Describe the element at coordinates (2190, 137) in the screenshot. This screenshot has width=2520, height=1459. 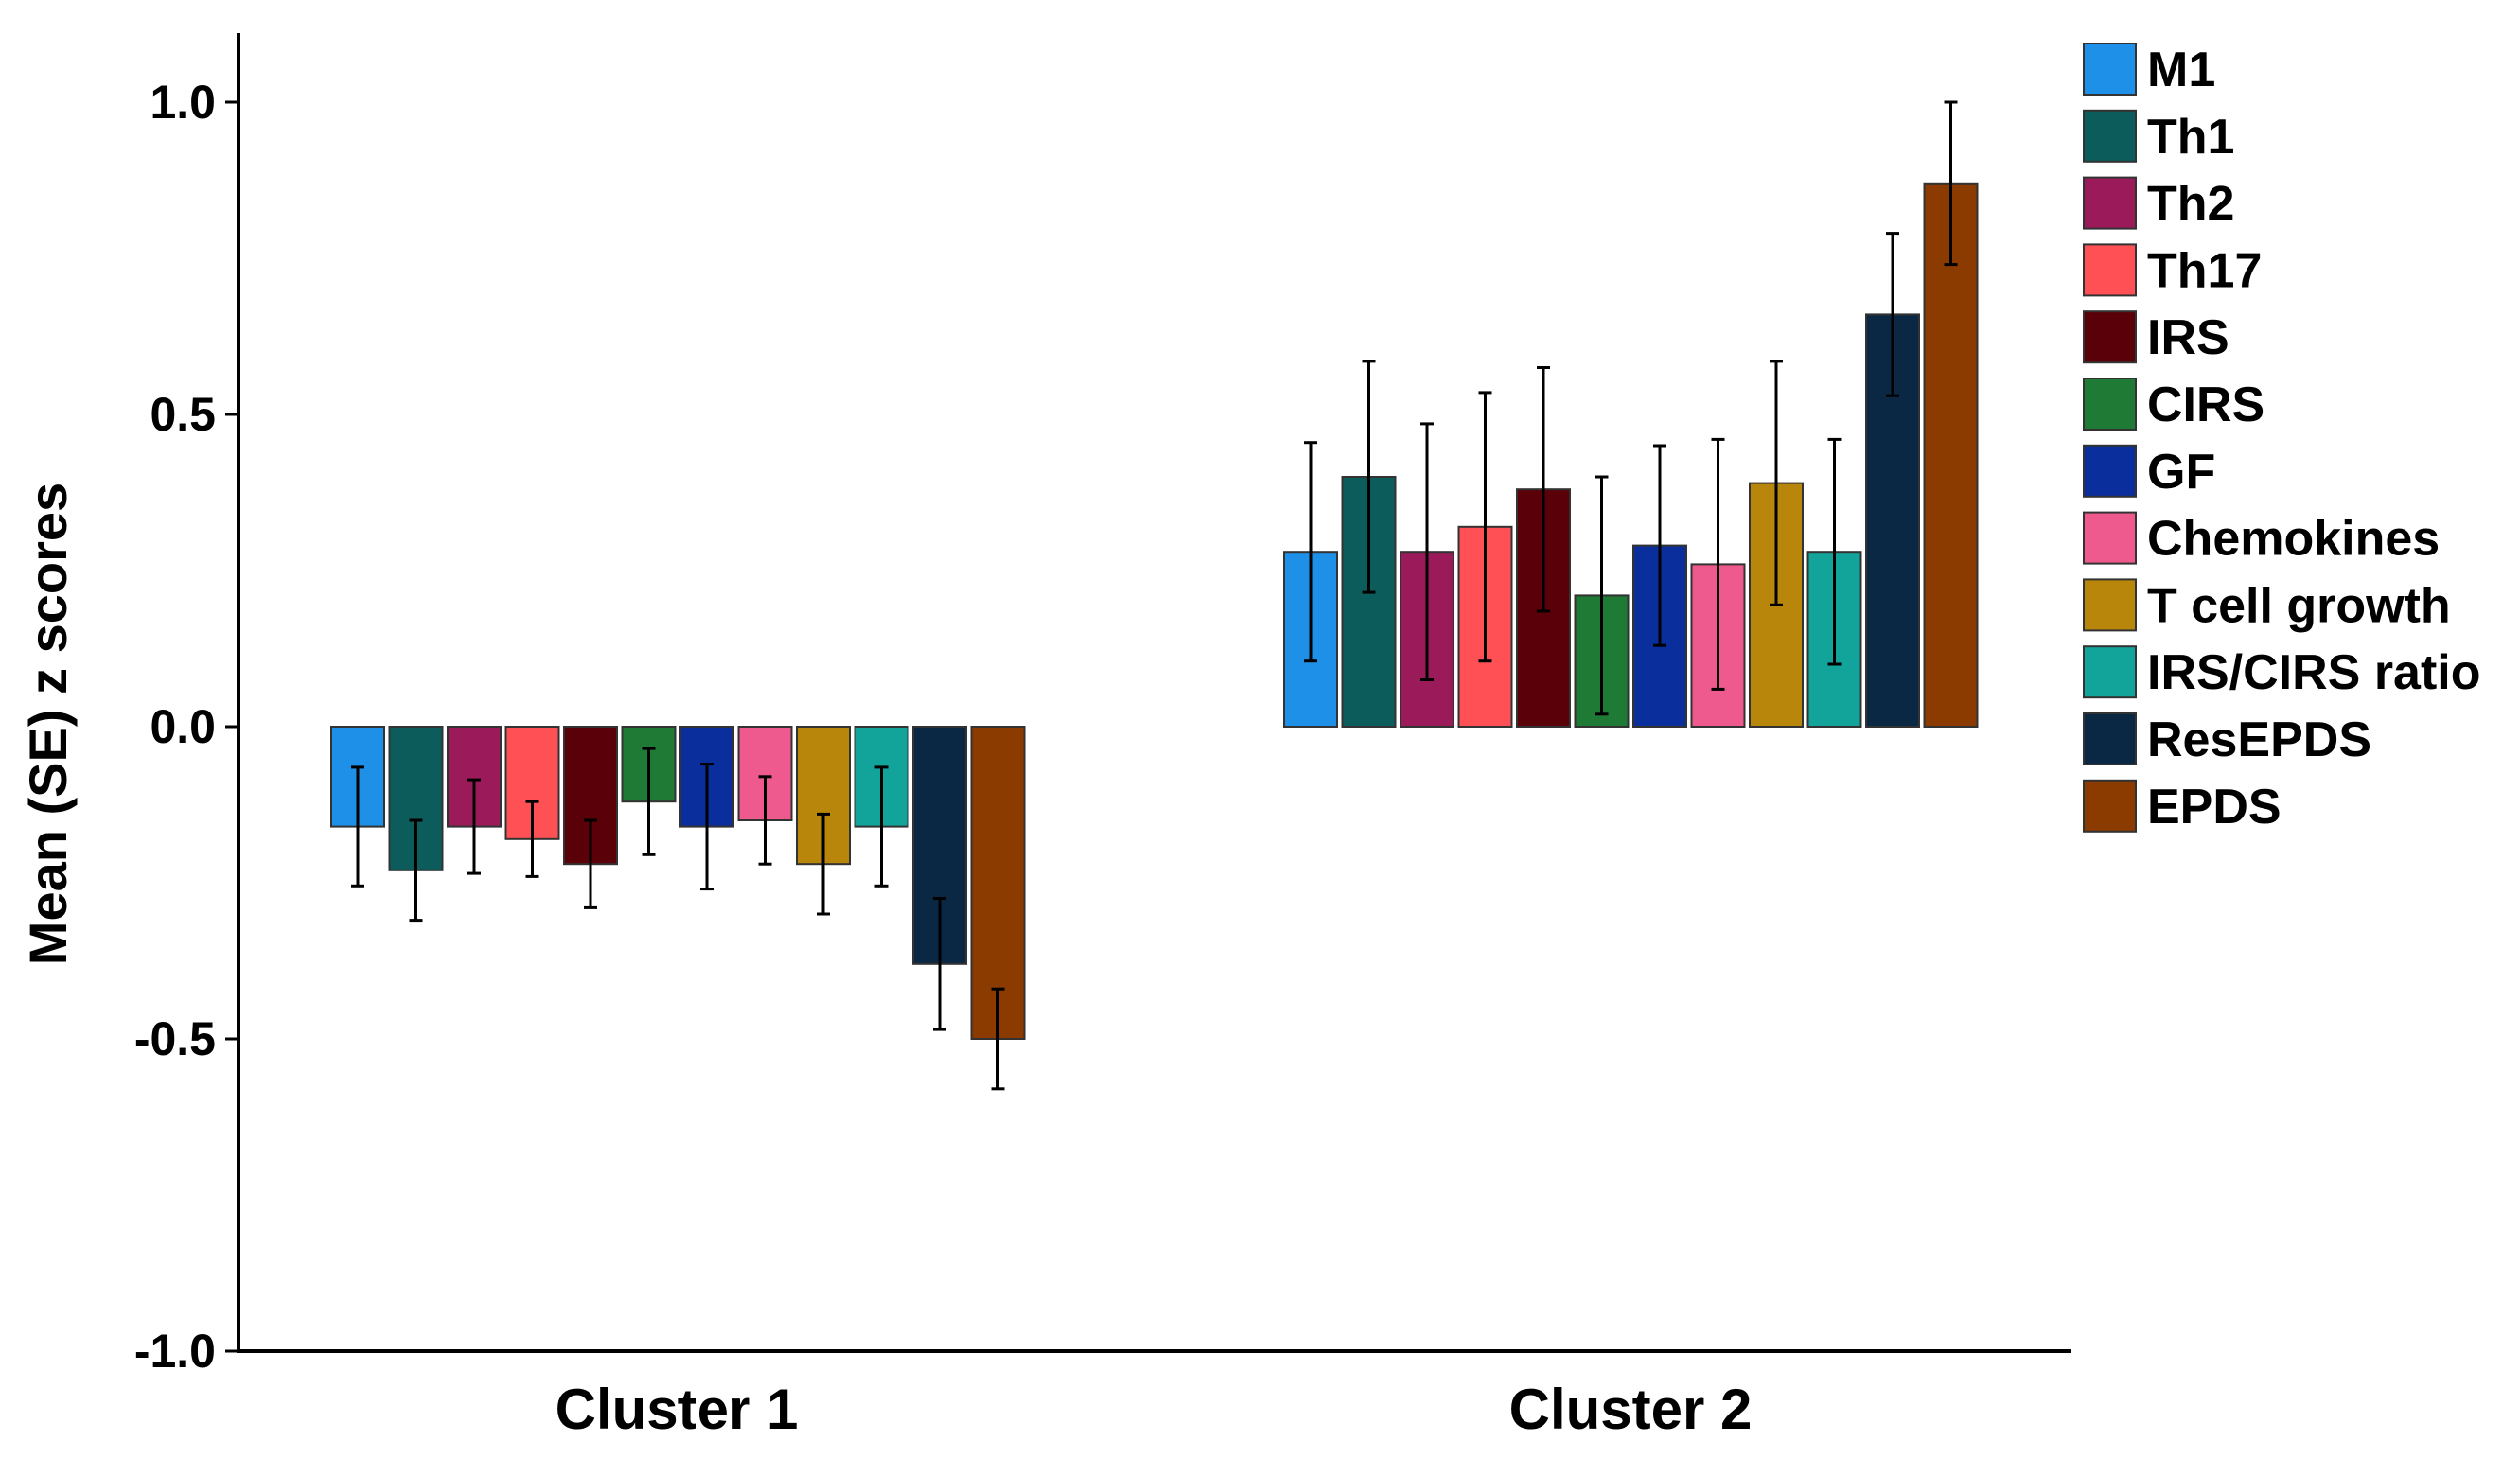
I see `legend-label: Th1` at that location.